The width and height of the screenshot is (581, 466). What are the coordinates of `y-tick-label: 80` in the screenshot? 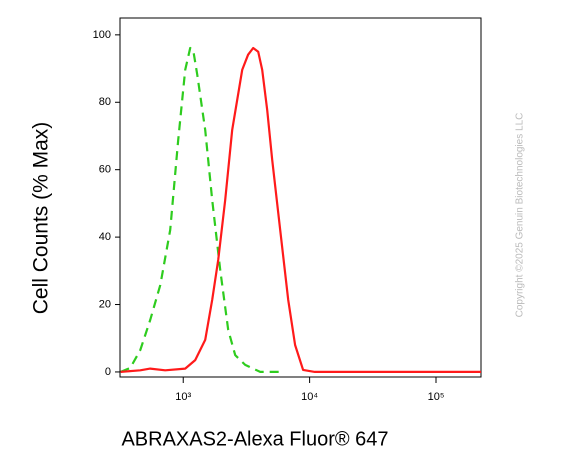 It's located at (105, 102).